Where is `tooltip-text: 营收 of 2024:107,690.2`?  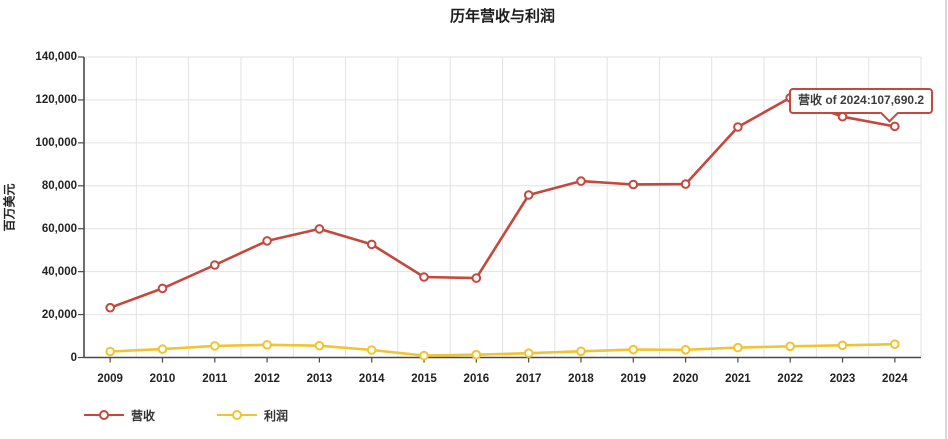
tooltip-text: 营收 of 2024:107,690.2 is located at coordinates (861, 100).